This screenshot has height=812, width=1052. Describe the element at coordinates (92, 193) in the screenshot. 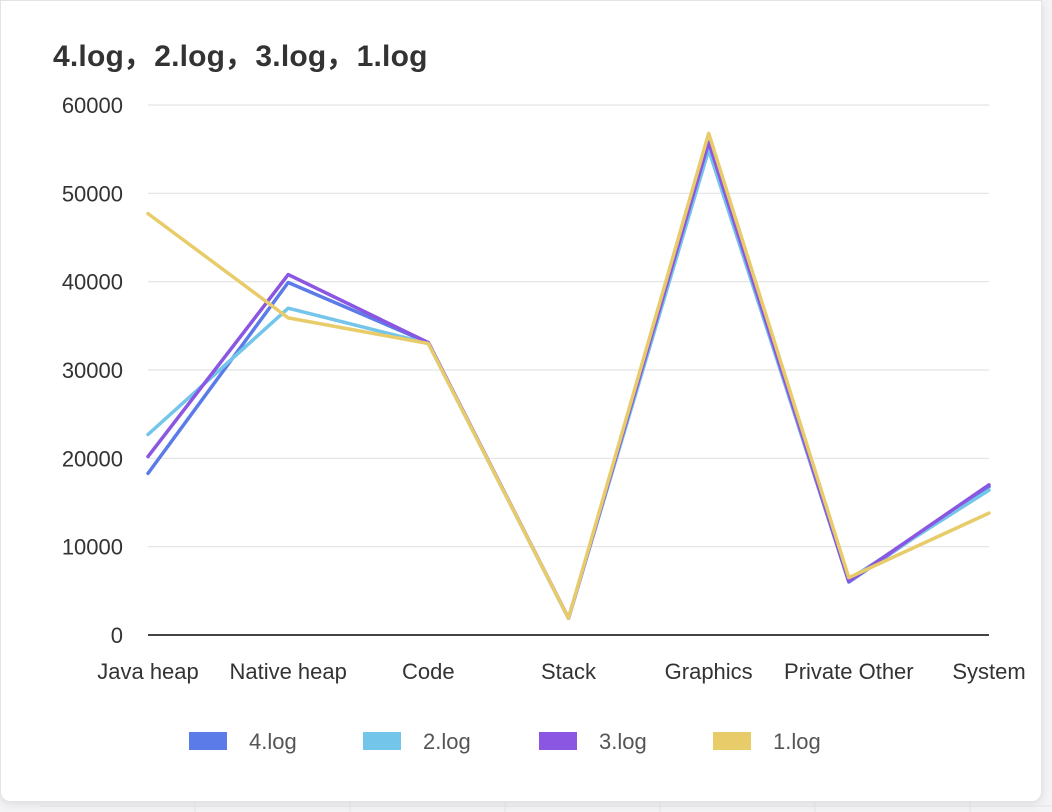

I see `y-tick-label-50000: 50000` at that location.